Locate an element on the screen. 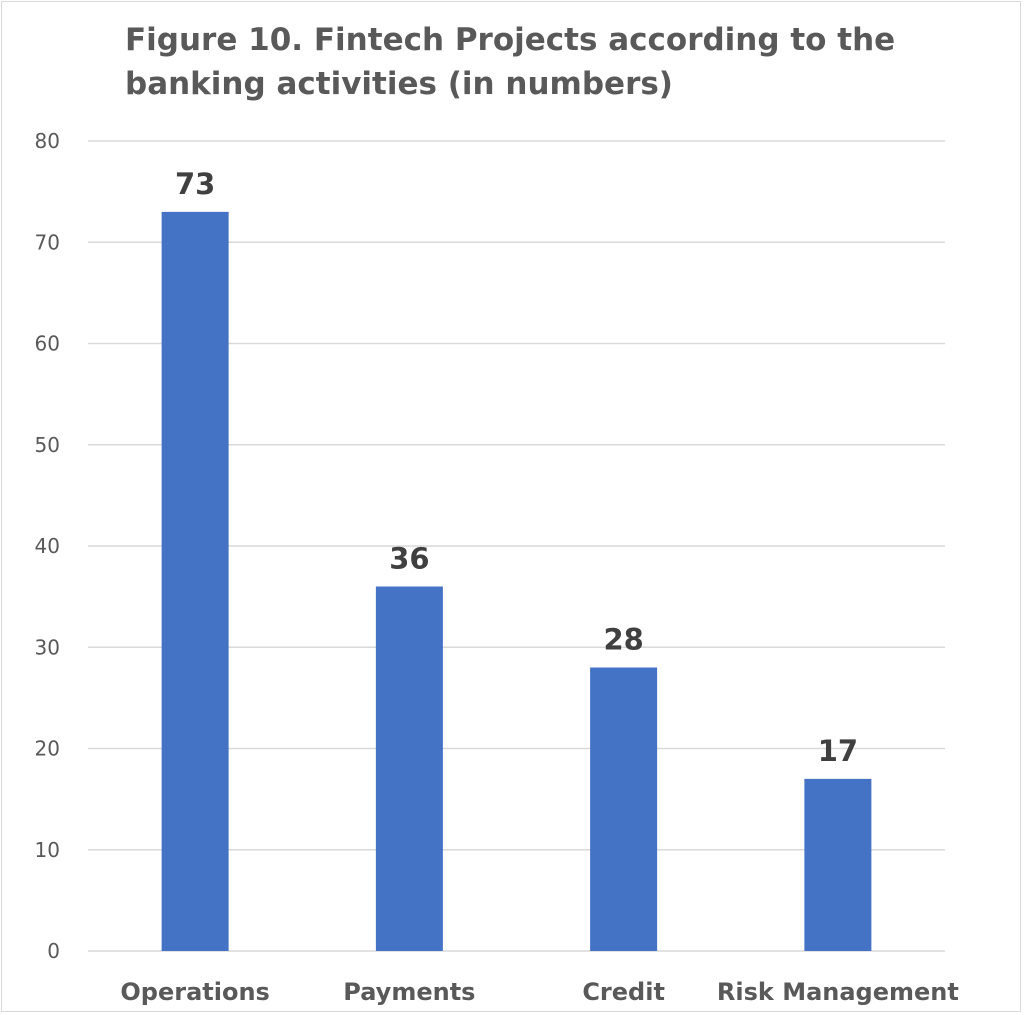 Image resolution: width=1024 pixels, height=1015 pixels. y-tick-label: 40 is located at coordinates (47, 546).